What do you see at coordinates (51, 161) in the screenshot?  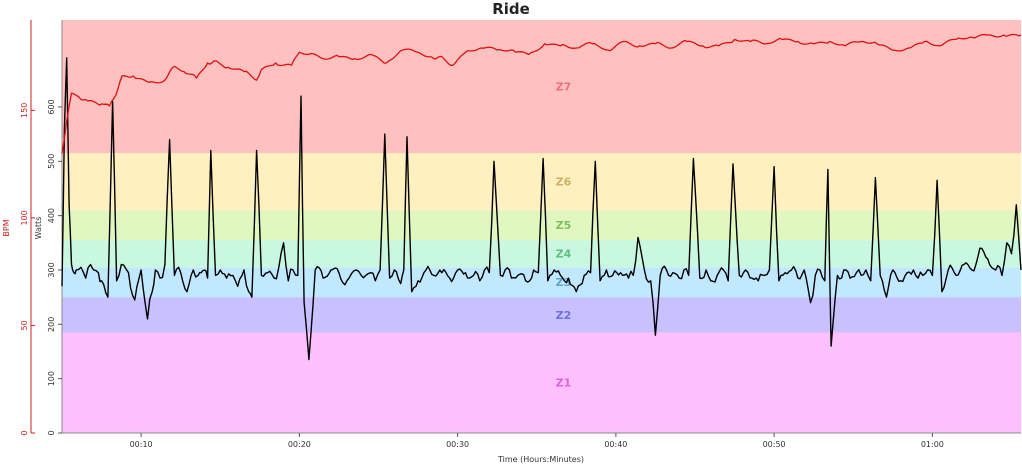 I see `watts-tick-label: 500` at bounding box center [51, 161].